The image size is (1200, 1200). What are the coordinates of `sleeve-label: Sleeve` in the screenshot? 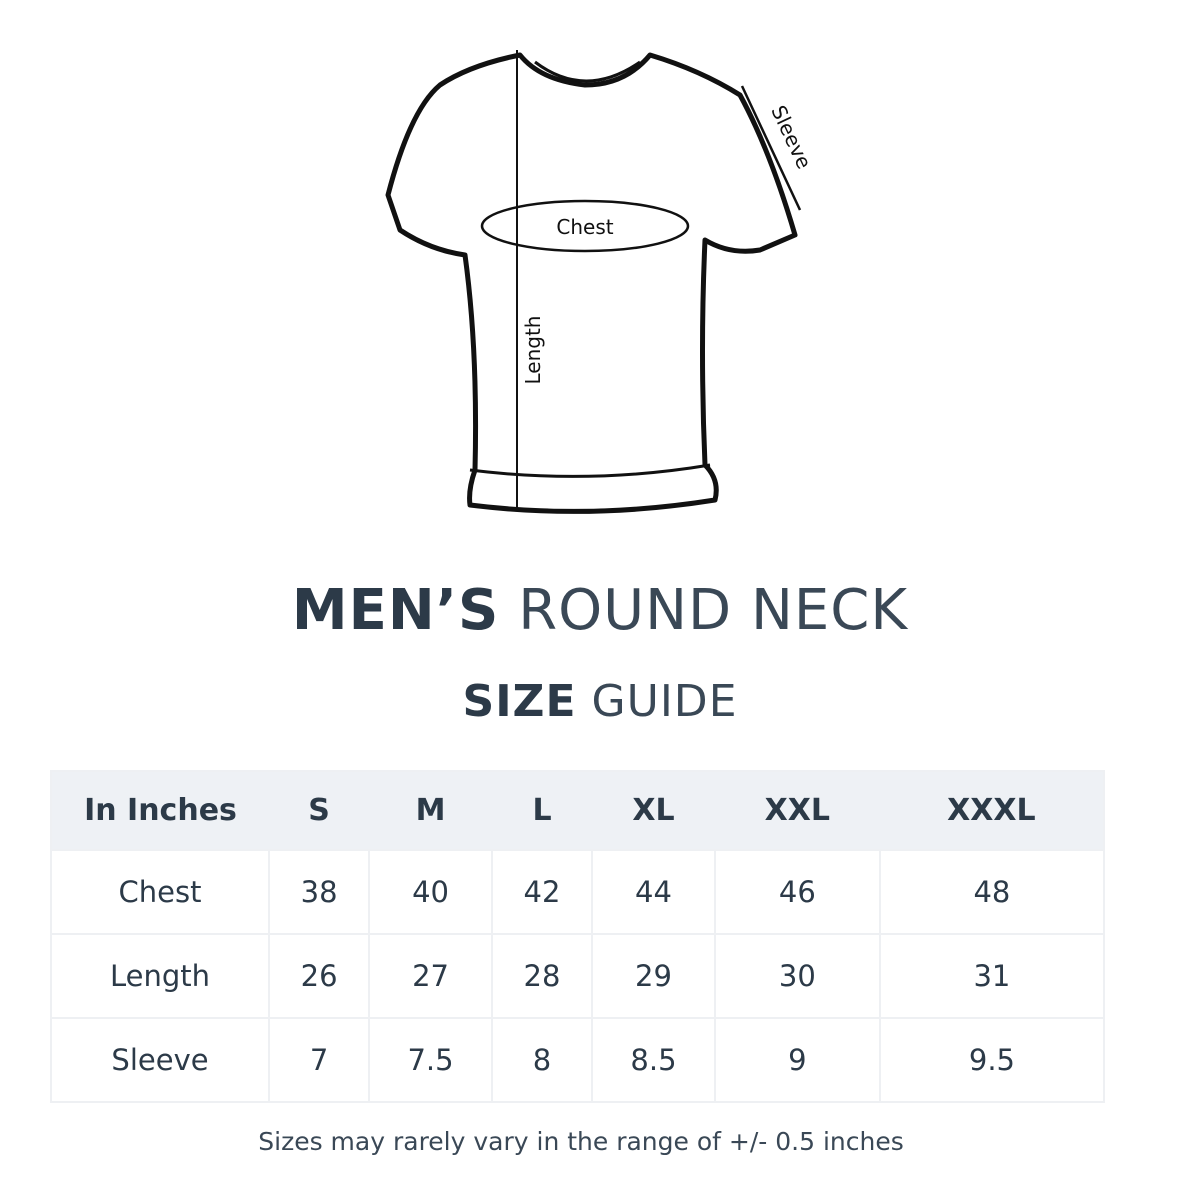 It's located at (791, 137).